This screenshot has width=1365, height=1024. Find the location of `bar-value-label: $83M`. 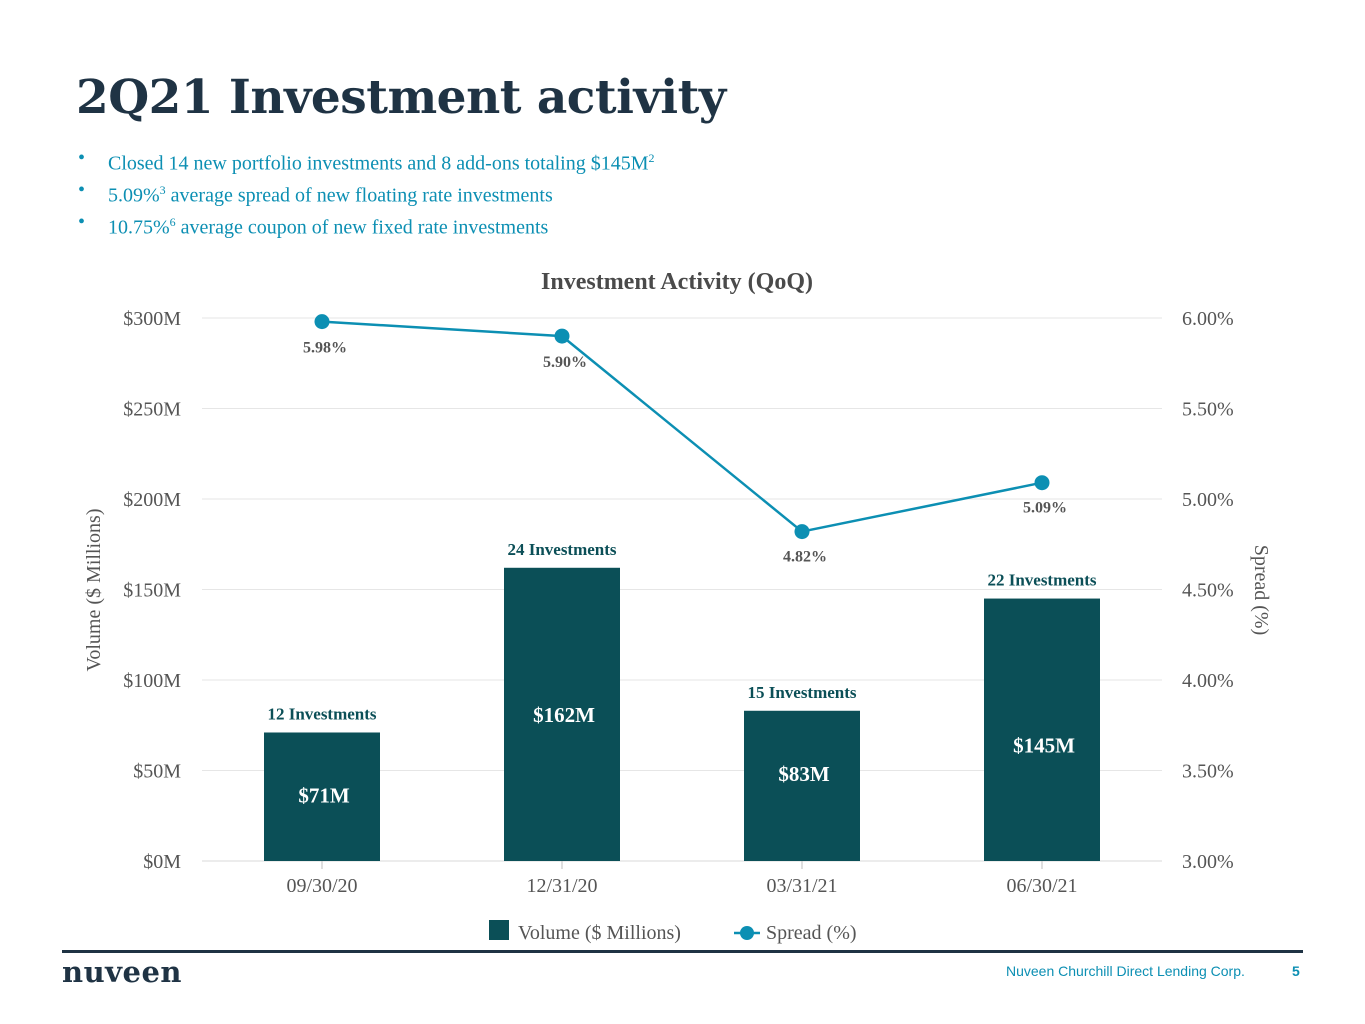

bar-value-label: $83M is located at coordinates (804, 774).